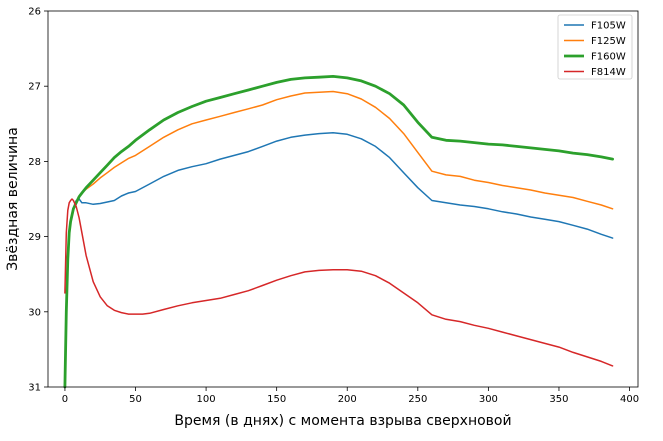 The image size is (663, 441). I want to click on x-tick-label: 400, so click(629, 399).